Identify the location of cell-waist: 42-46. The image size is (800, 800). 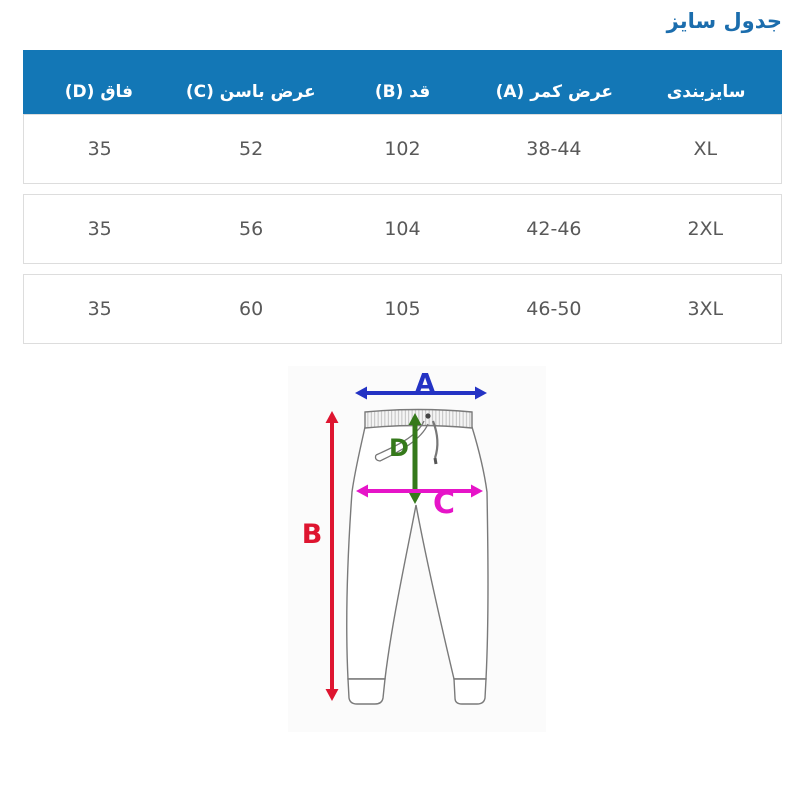
(554, 229).